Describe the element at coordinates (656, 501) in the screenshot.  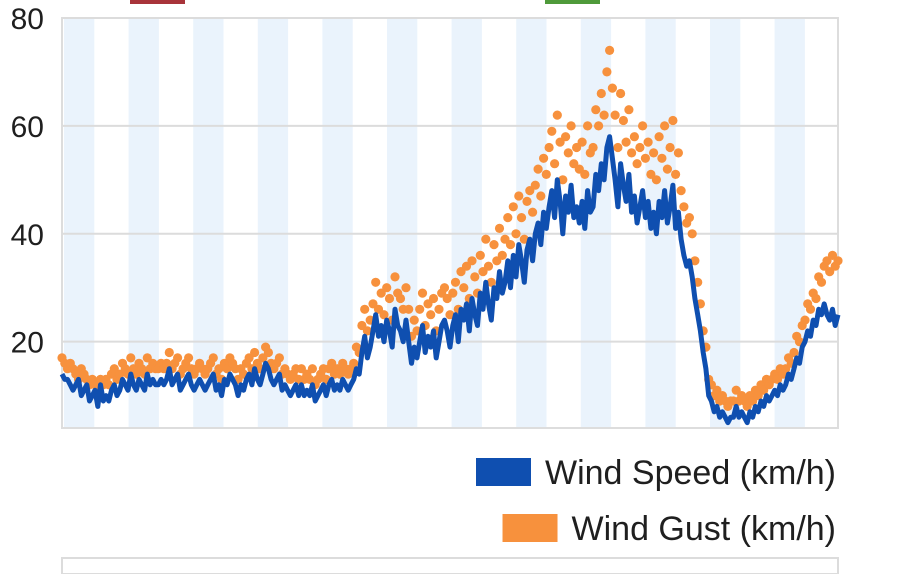
I see `legend: Wind Speed (km/h) Wind Gust (km/h)` at that location.